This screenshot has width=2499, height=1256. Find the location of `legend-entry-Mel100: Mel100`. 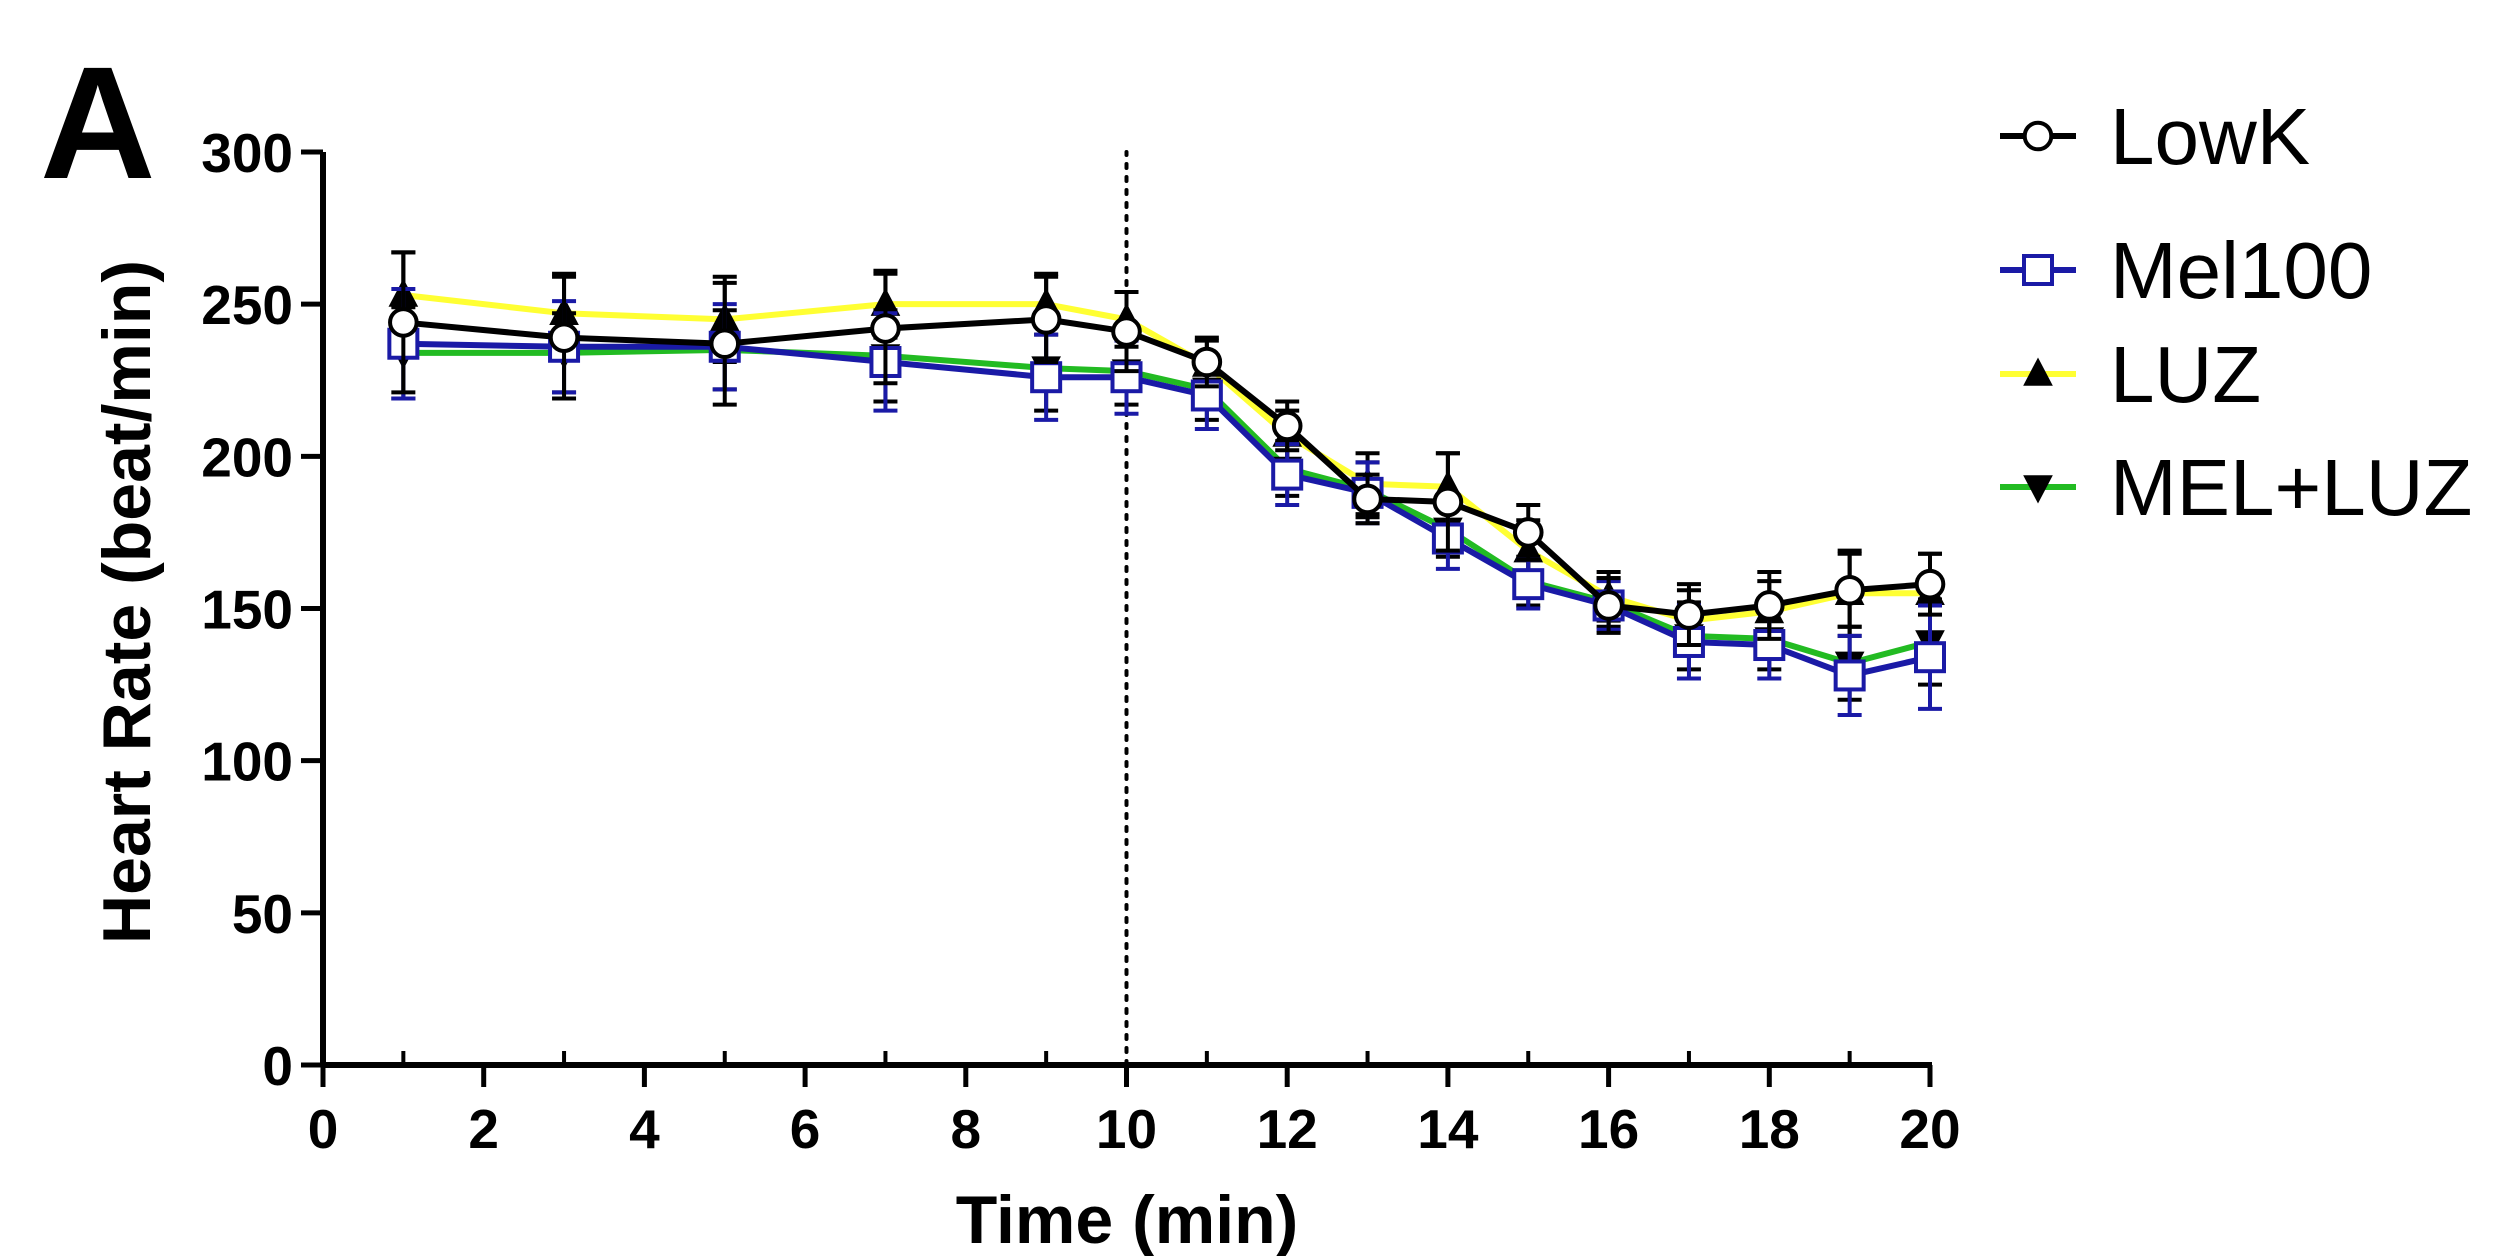

legend-entry-Mel100: Mel100 is located at coordinates (2186, 270).